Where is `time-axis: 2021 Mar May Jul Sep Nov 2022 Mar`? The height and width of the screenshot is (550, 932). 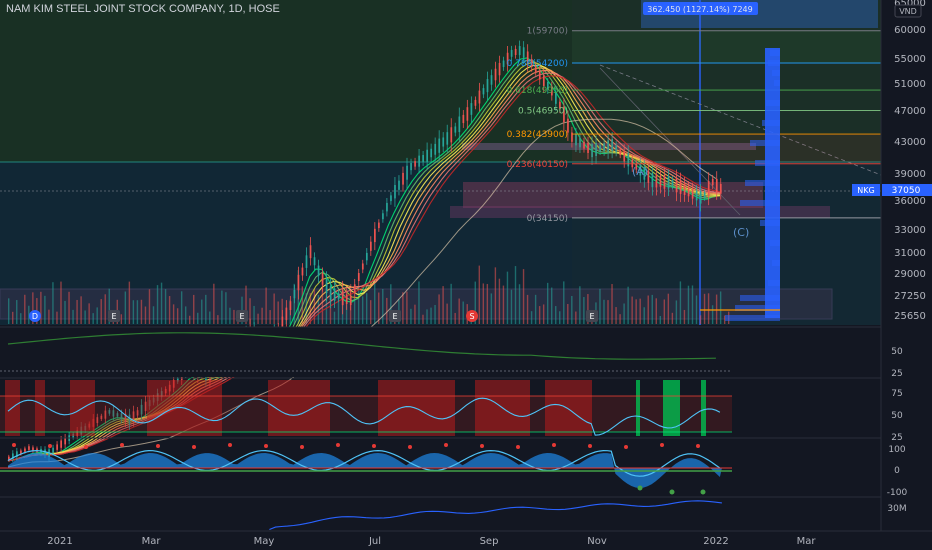
time-axis: 2021 Mar May Jul Sep Nov 2022 Mar is located at coordinates (466, 540).